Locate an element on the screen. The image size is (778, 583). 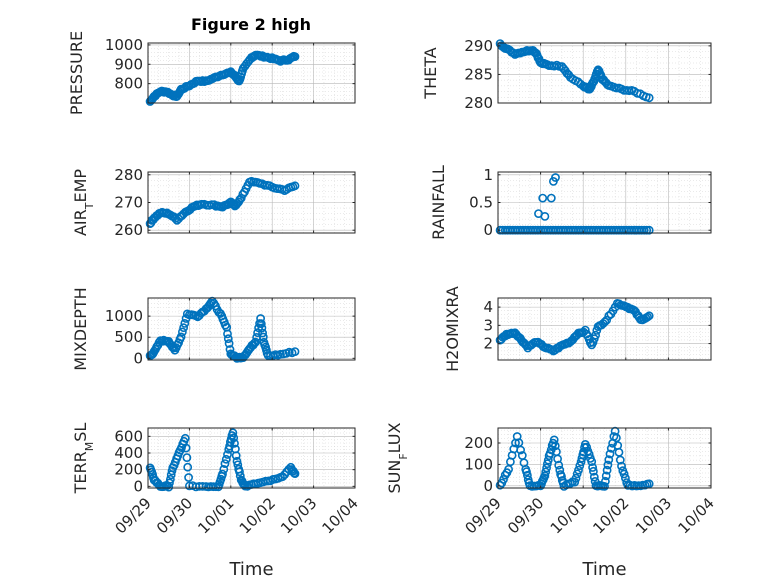
y-axis-label: H2OMIXRA is located at coordinates (452, 329).